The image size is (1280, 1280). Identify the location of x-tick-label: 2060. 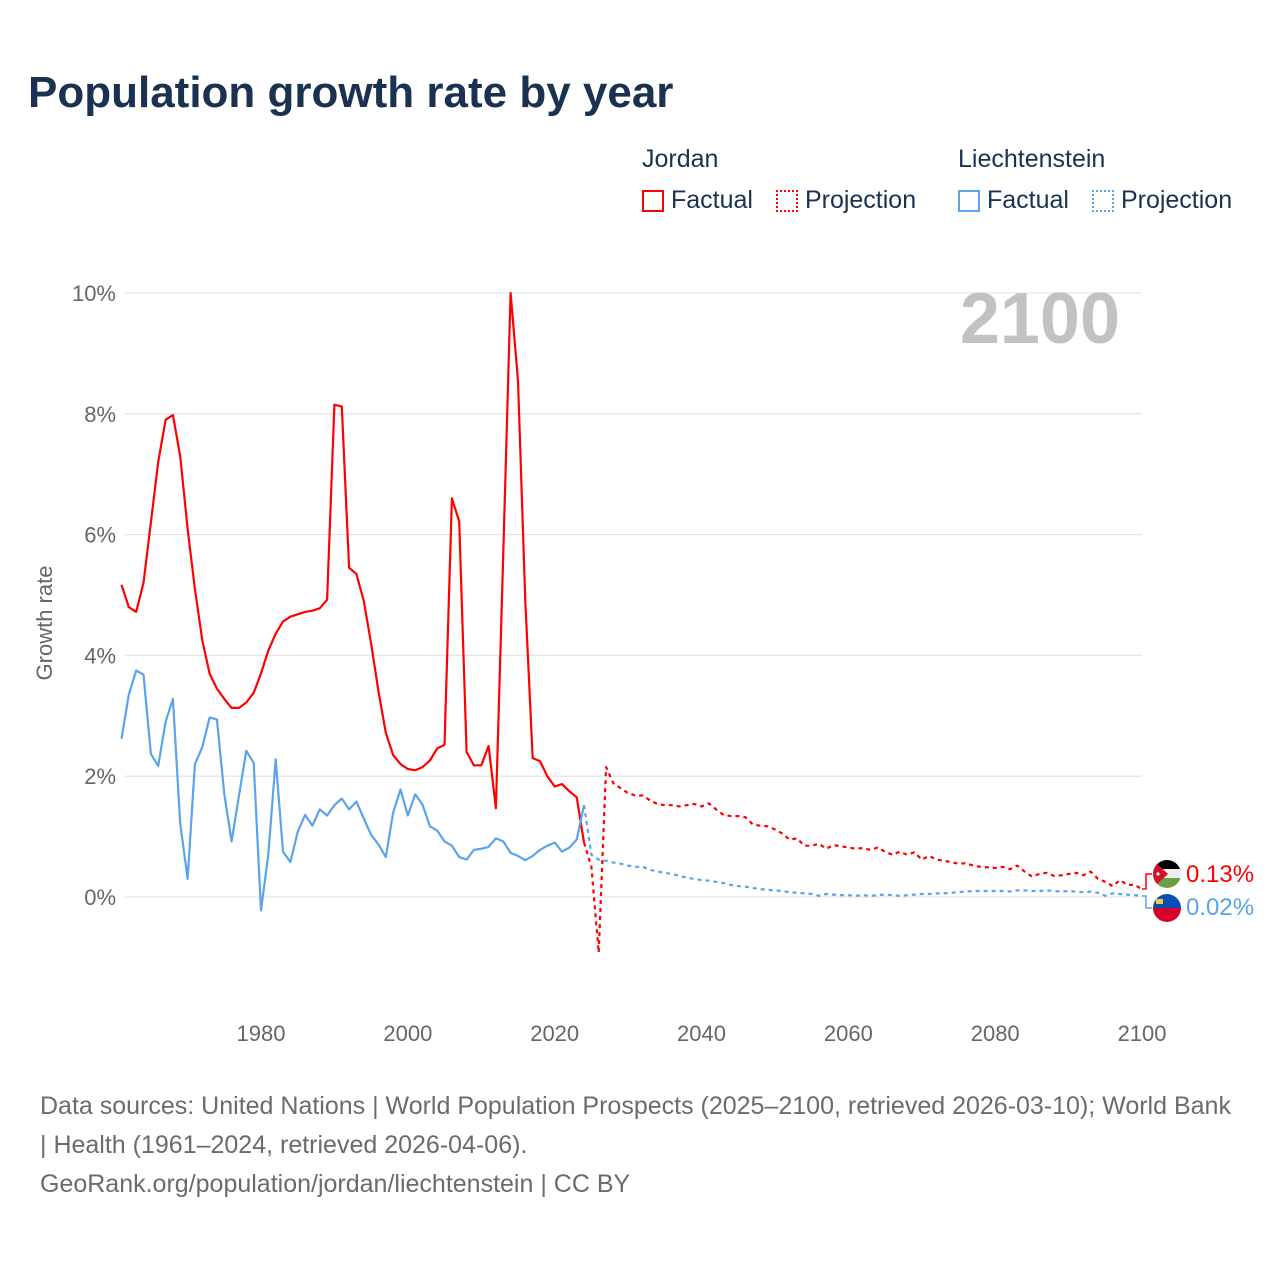
(848, 1033).